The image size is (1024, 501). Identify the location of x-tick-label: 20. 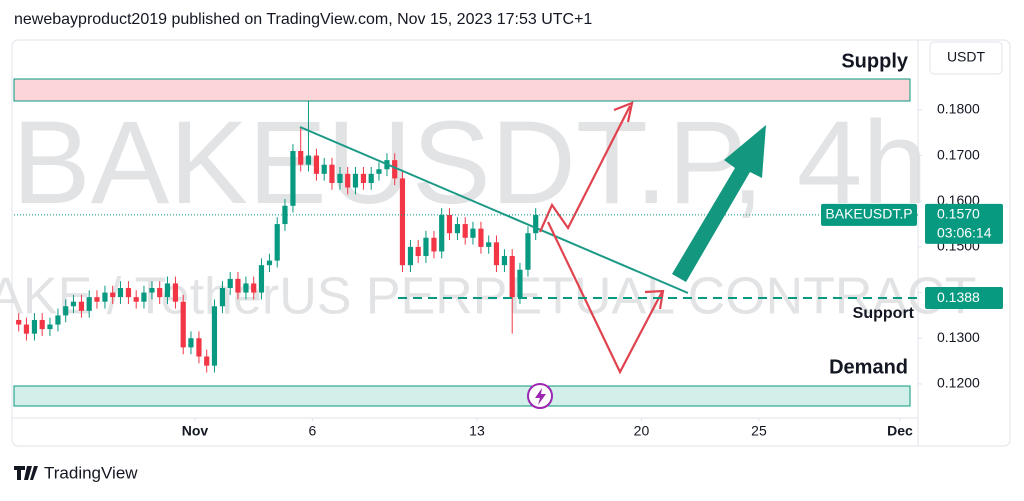
(642, 431).